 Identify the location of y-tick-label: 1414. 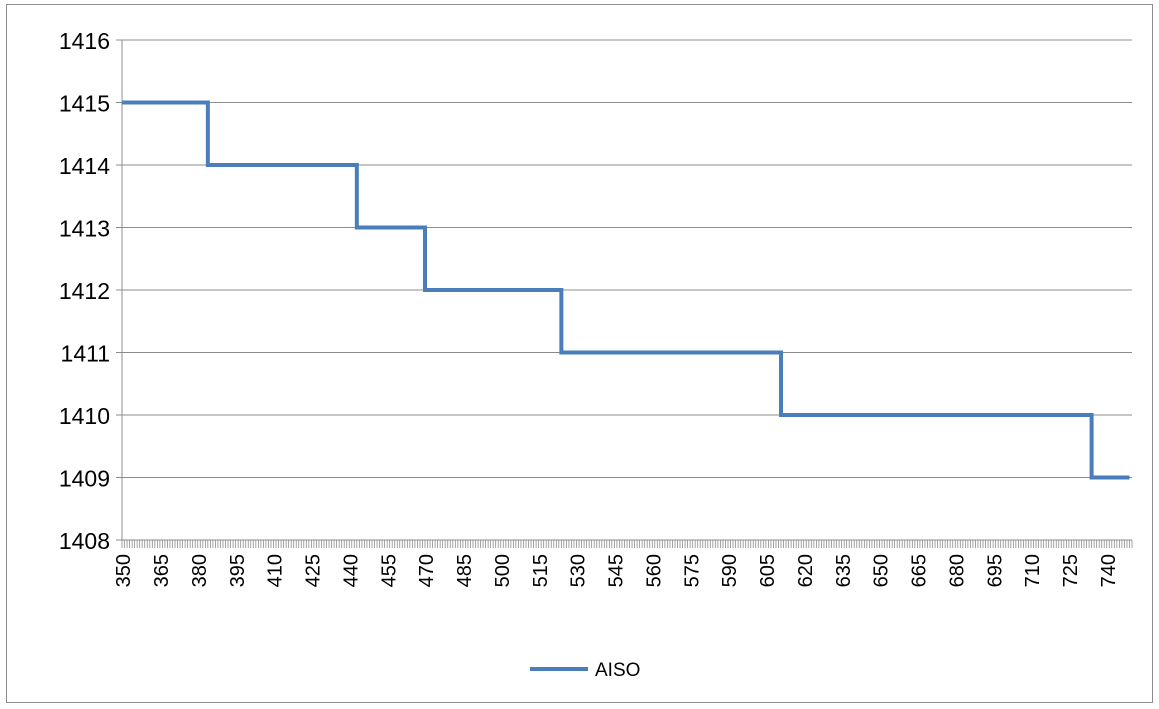
(84, 166).